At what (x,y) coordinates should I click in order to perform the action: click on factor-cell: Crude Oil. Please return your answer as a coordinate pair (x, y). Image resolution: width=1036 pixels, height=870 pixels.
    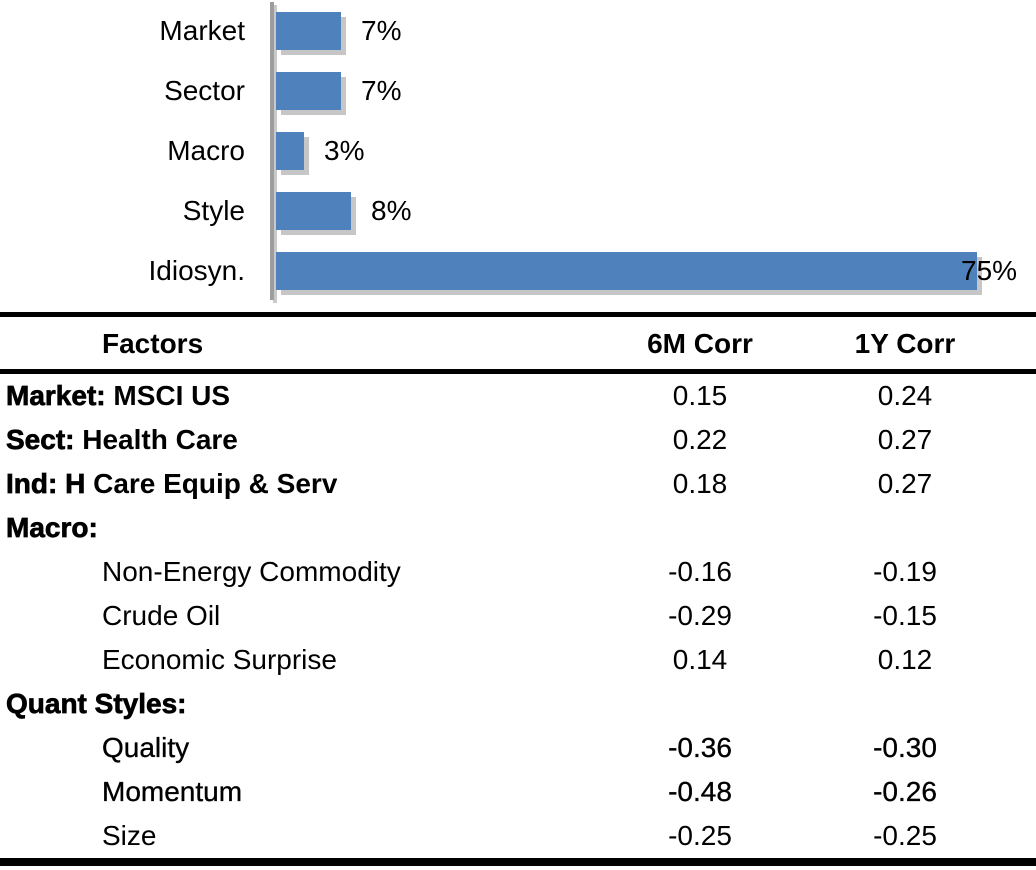
    Looking at the image, I should click on (161, 616).